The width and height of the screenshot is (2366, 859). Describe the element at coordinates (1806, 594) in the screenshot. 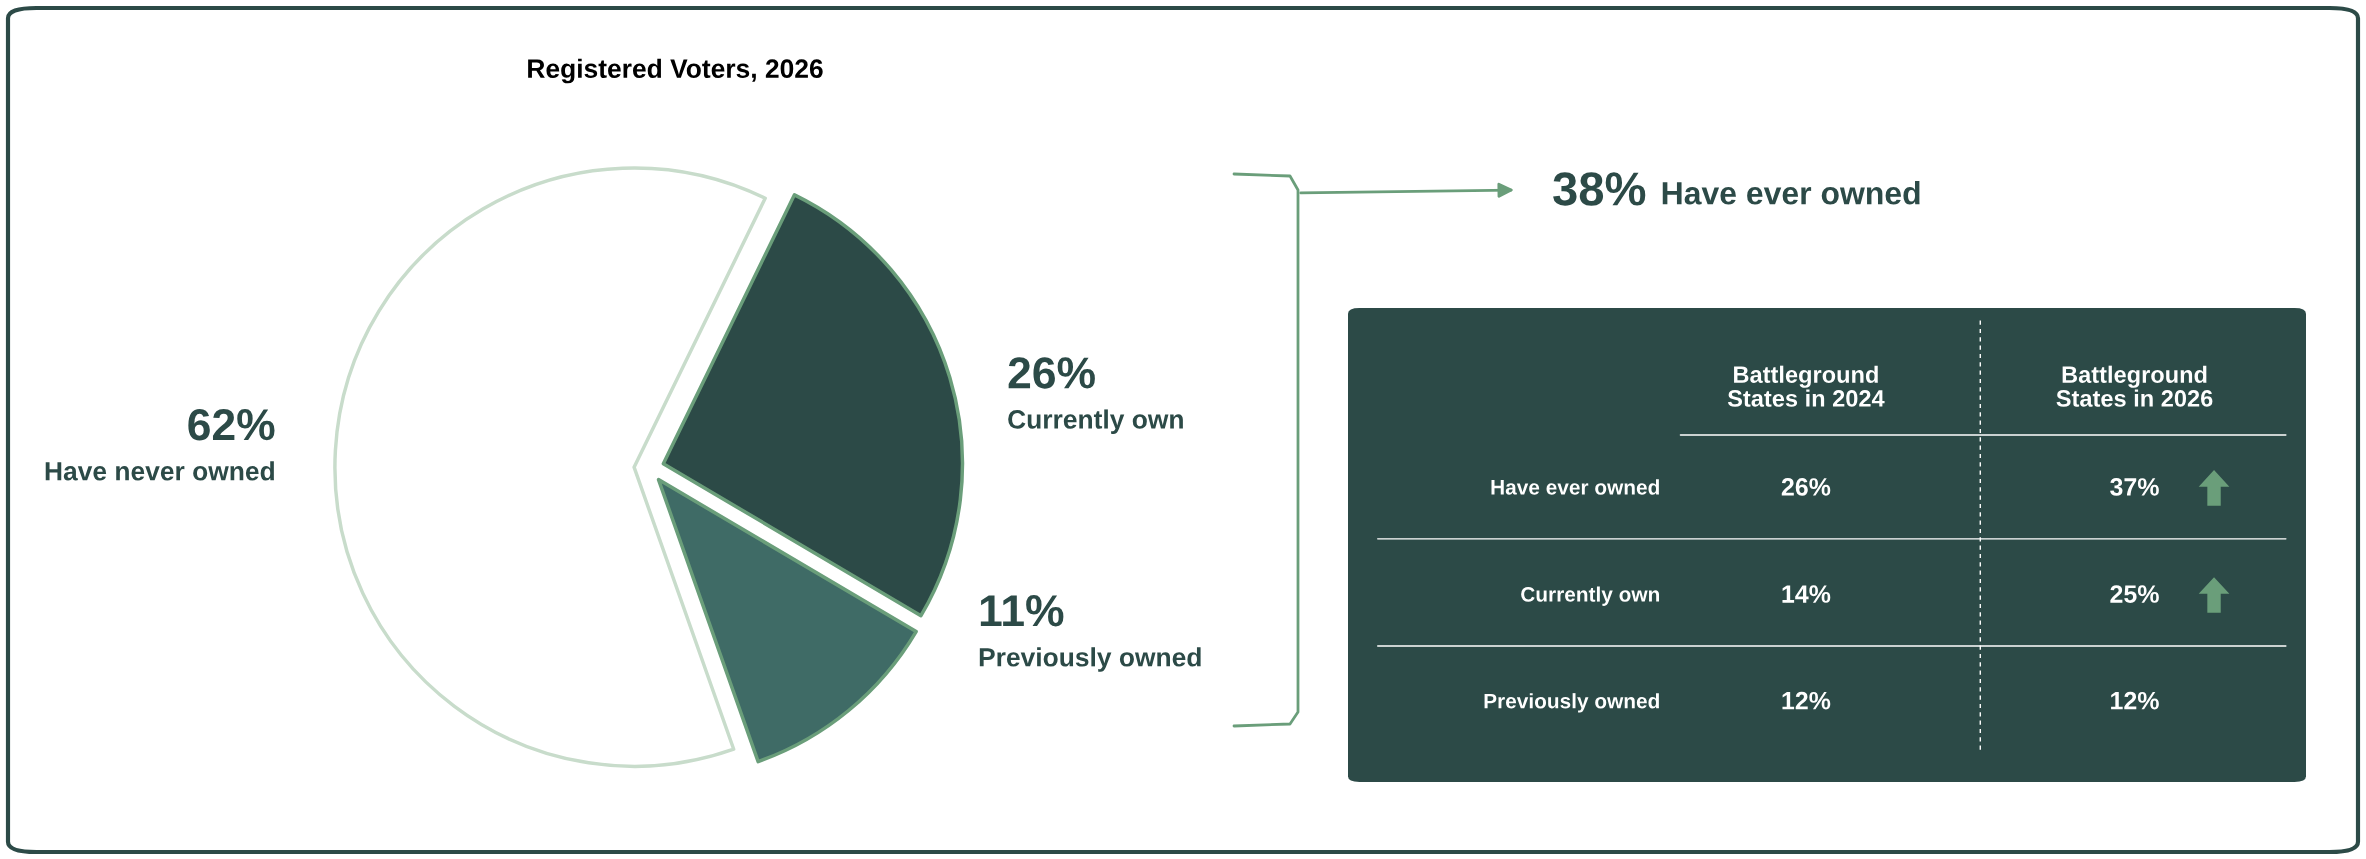

I see `text: 14%` at that location.